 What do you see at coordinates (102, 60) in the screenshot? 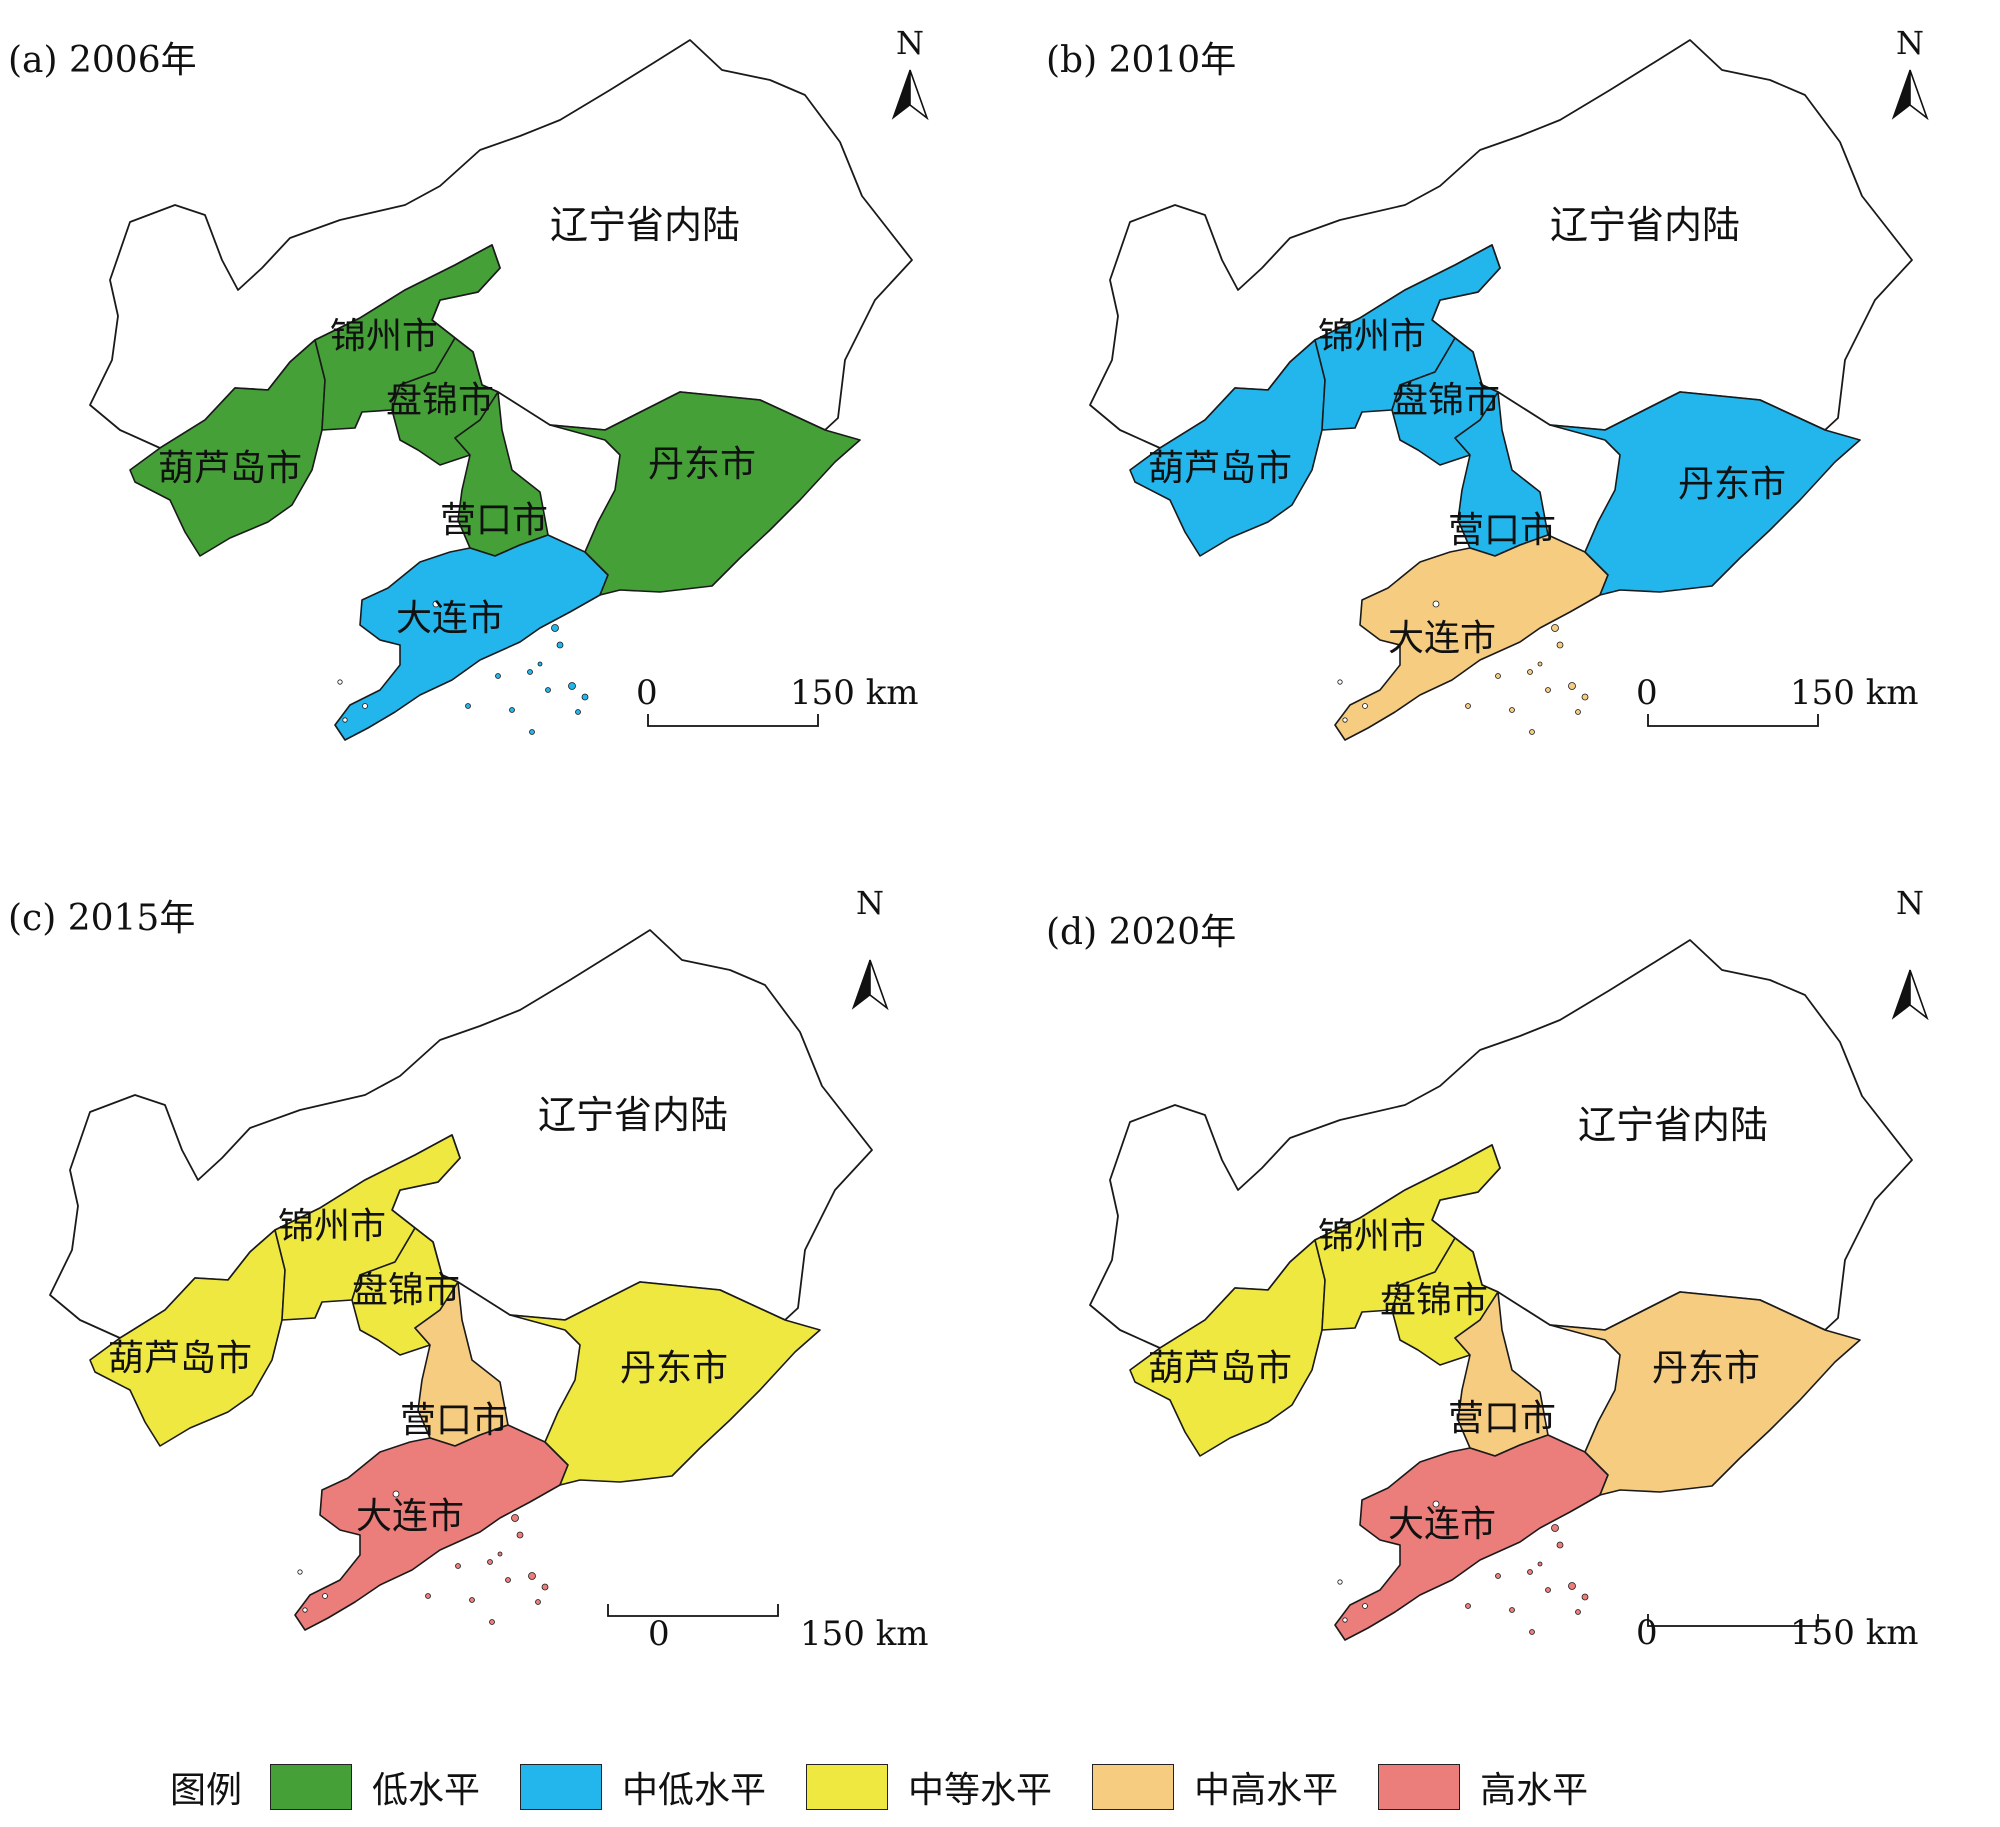
I see `panel-title: (a) 2006年` at bounding box center [102, 60].